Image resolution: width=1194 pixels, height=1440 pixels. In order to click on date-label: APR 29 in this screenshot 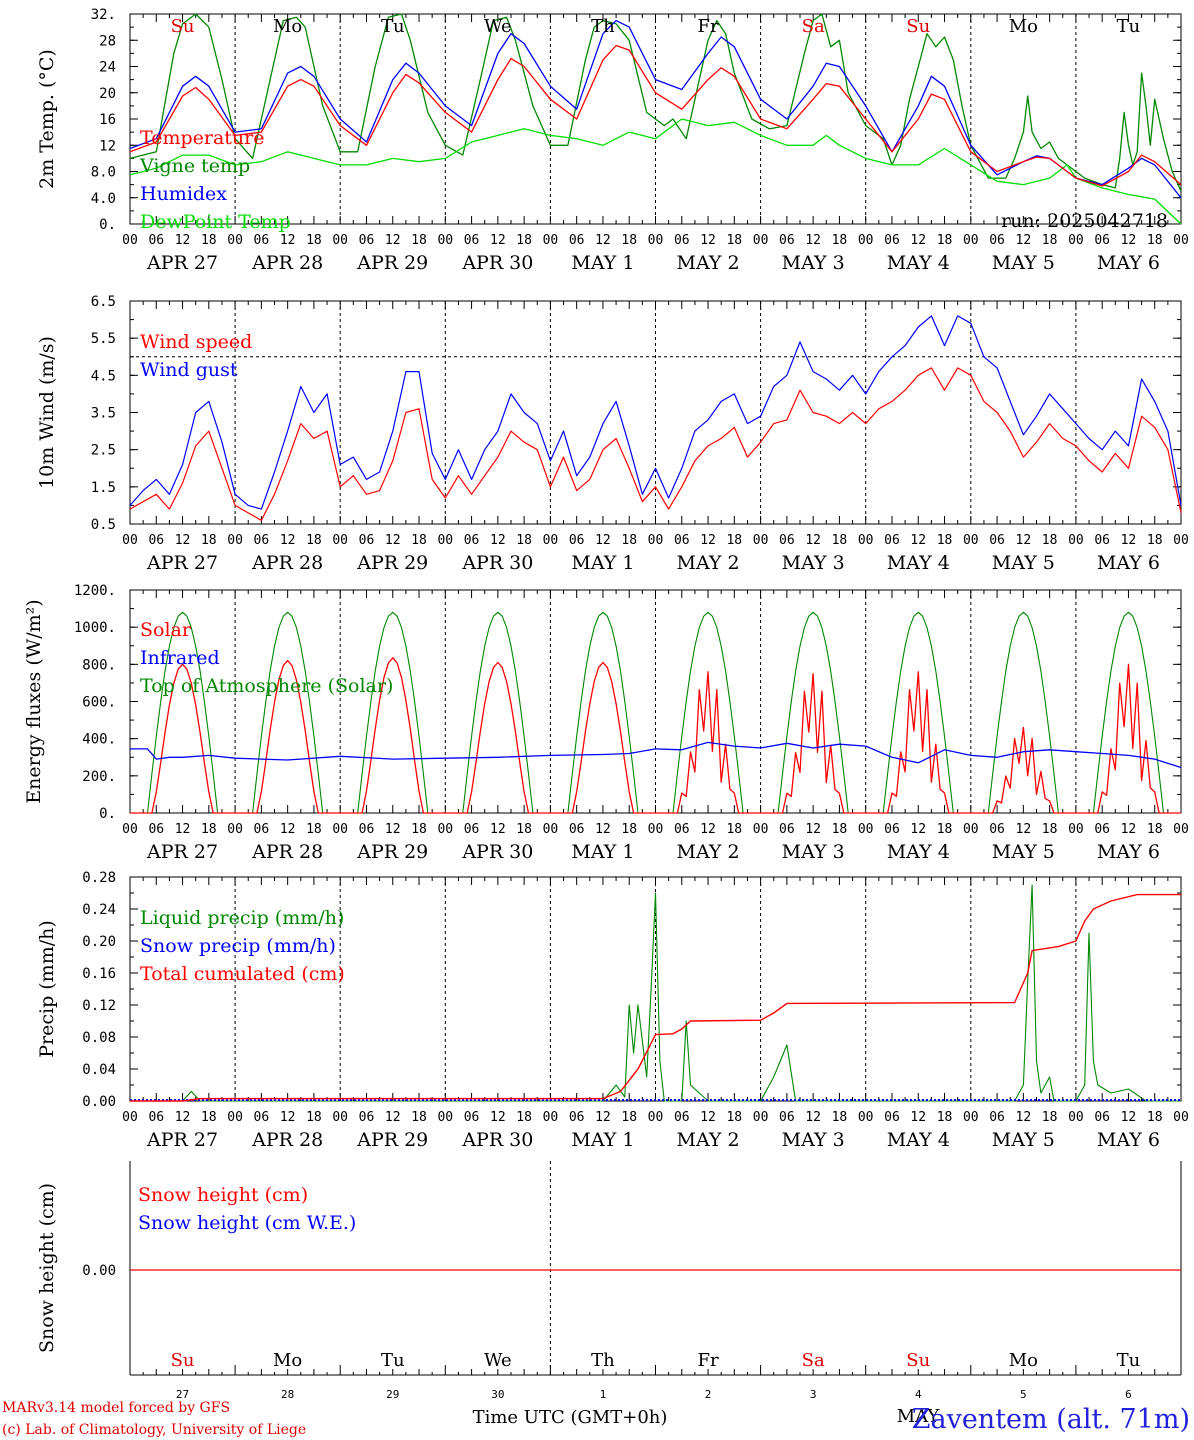, I will do `click(392, 1140)`.